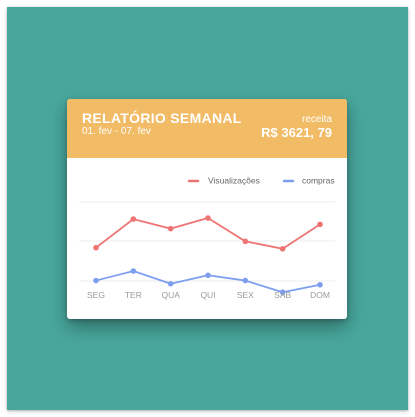  What do you see at coordinates (320, 224) in the screenshot?
I see `data-point-visualizacoes-dom` at bounding box center [320, 224].